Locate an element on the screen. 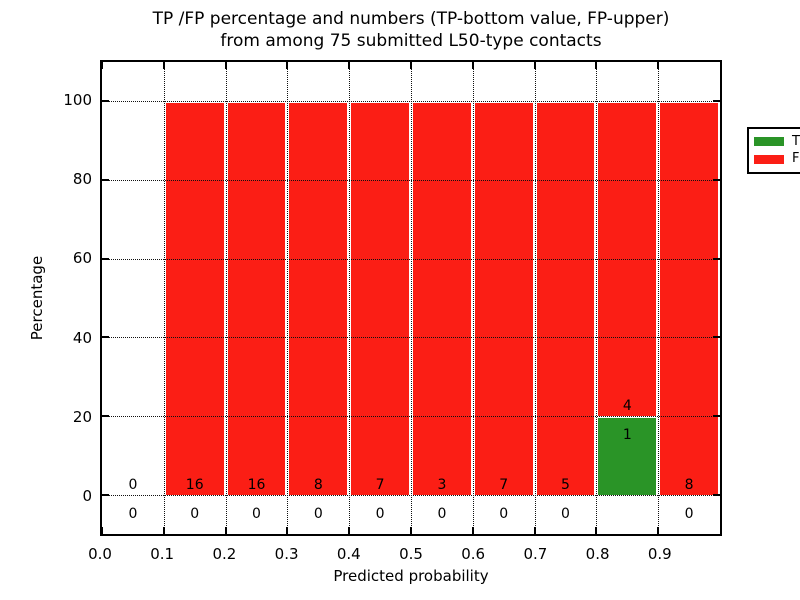 Image resolution: width=800 pixels, height=600 pixels. legend-item-fp: FP is located at coordinates (777, 159).